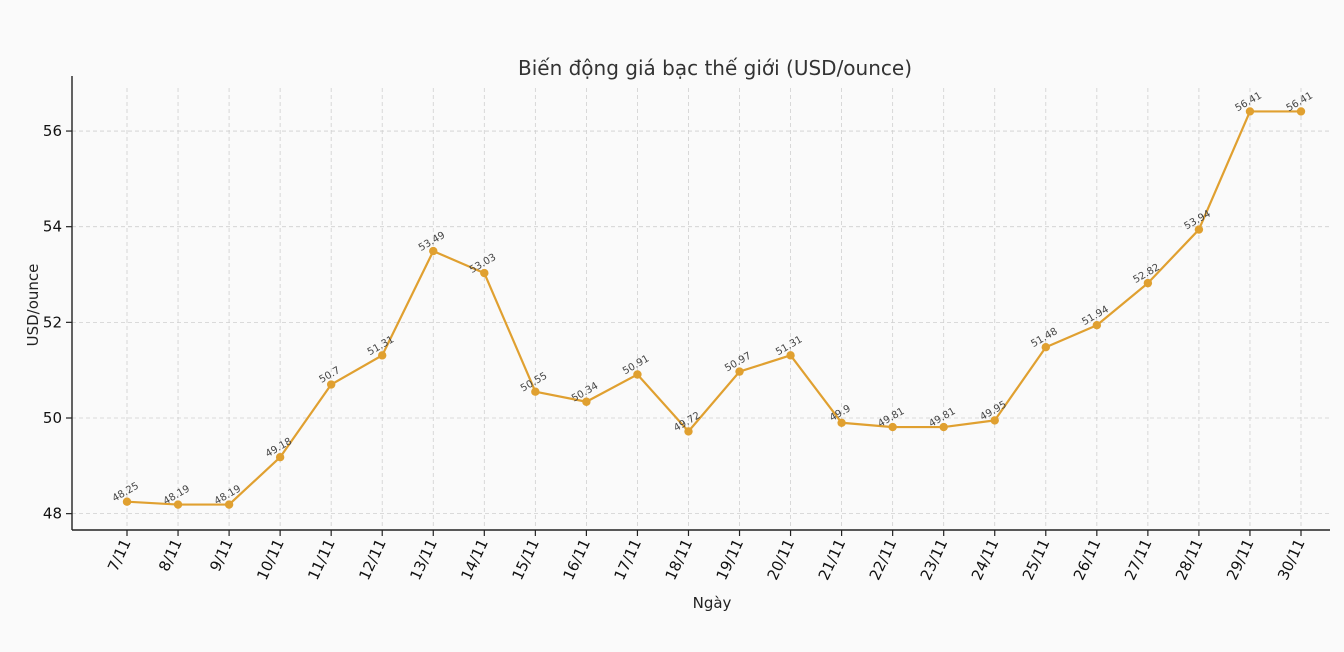 Image resolution: width=1344 pixels, height=652 pixels. What do you see at coordinates (832, 559) in the screenshot?
I see `x-tick-label: 21/11` at bounding box center [832, 559].